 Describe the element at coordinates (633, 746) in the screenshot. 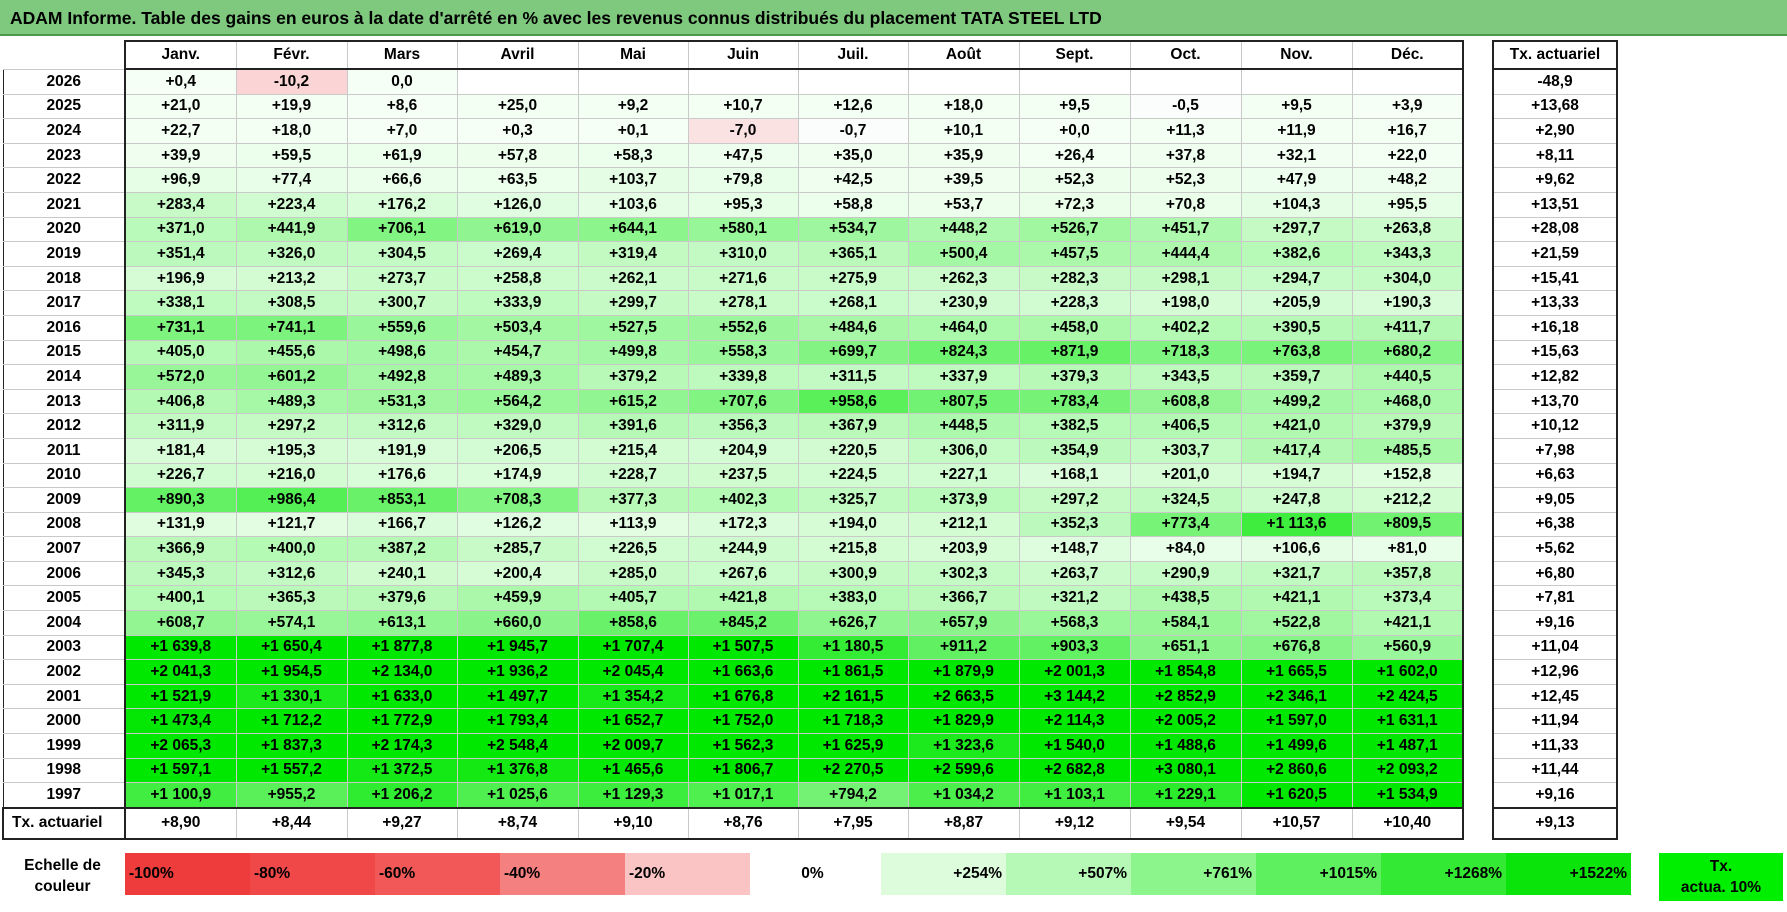

I see `value-cell: +2 009,7` at that location.